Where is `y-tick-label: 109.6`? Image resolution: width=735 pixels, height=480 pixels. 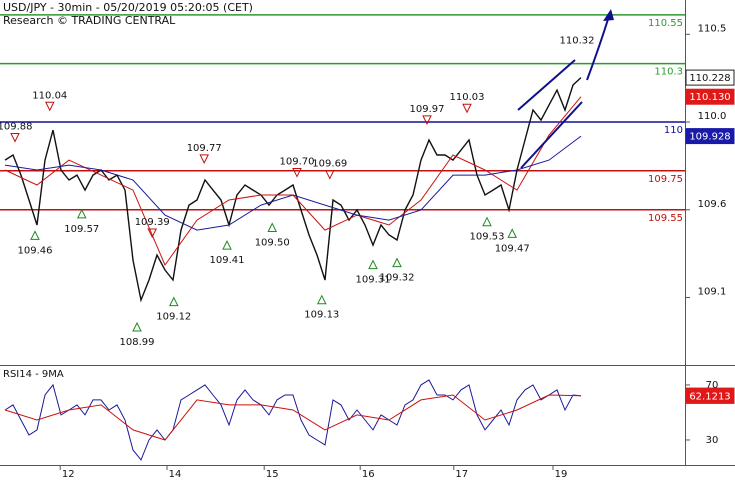
y-tick-label: 109.6 is located at coordinates (712, 204).